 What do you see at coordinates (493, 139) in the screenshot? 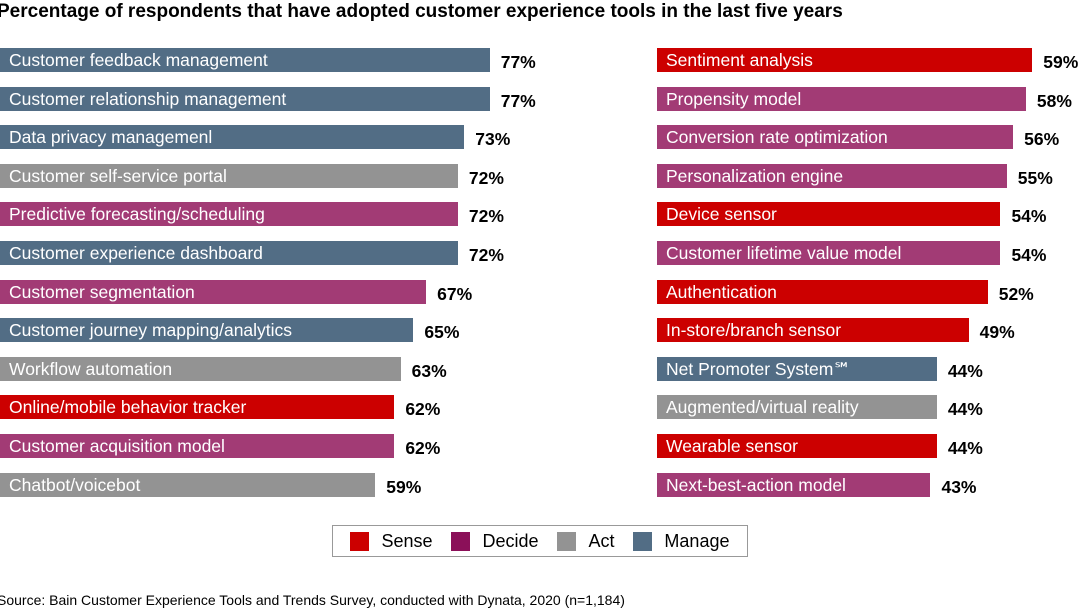
I see `data-label: 73%` at bounding box center [493, 139].